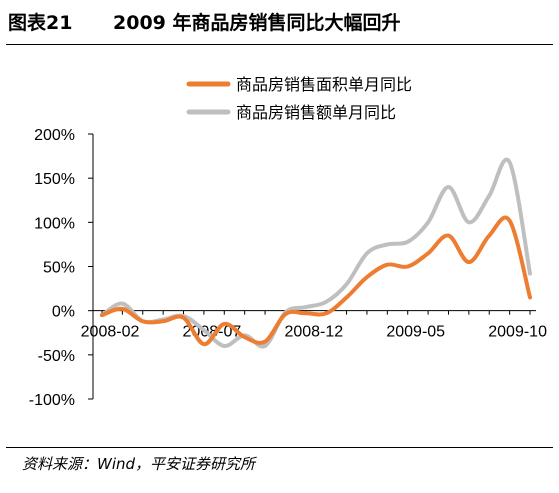 This screenshot has width=559, height=493. Describe the element at coordinates (40, 23) in the screenshot. I see `figure-label: 图表21` at that location.